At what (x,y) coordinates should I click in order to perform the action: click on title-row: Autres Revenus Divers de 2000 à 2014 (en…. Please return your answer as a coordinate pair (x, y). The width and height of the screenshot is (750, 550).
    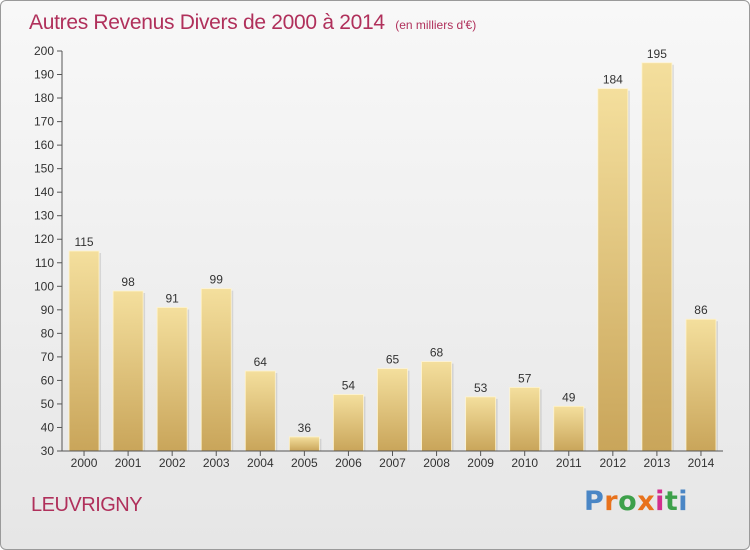
    Looking at the image, I should click on (252, 23).